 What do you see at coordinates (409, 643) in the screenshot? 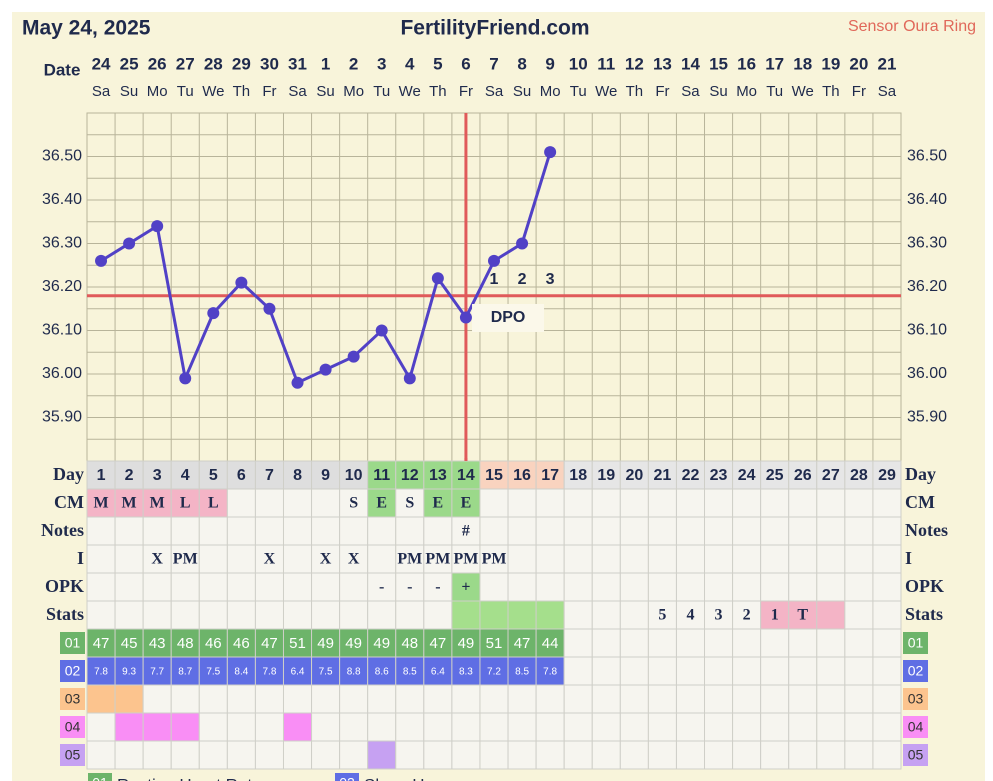
I see `cell-text: 48` at bounding box center [409, 643].